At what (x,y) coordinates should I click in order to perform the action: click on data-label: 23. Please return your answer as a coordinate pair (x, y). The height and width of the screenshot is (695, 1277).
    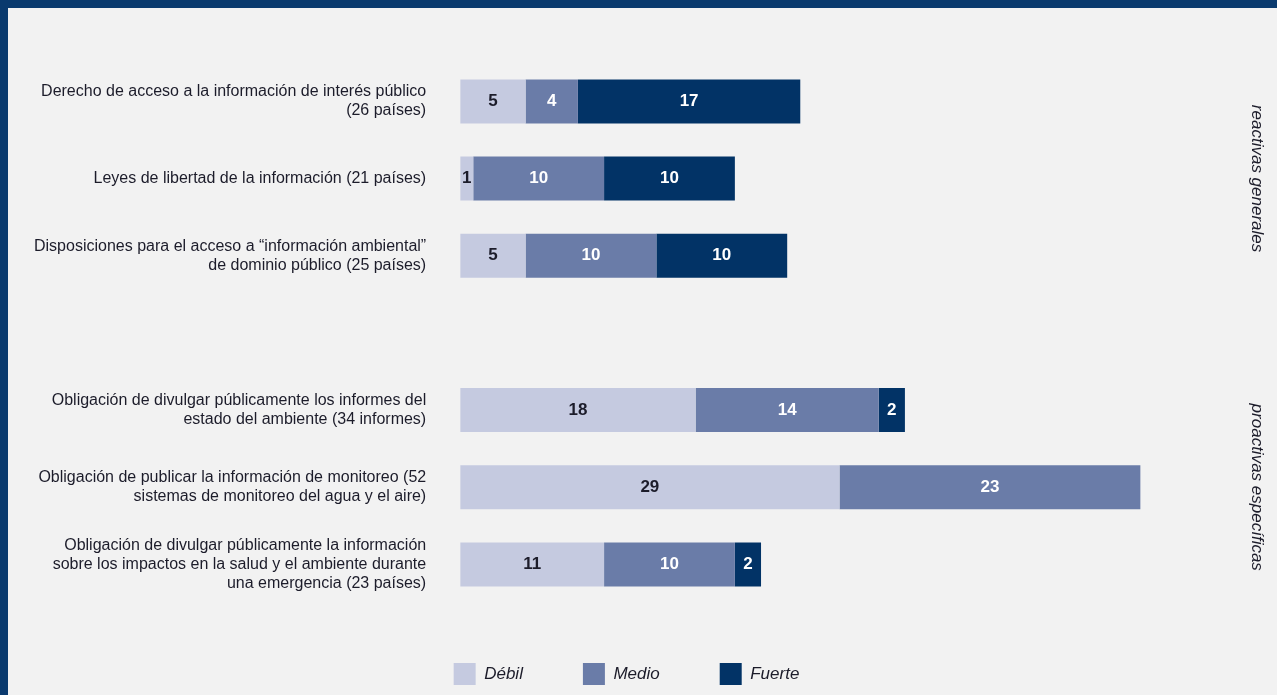
    Looking at the image, I should click on (990, 486).